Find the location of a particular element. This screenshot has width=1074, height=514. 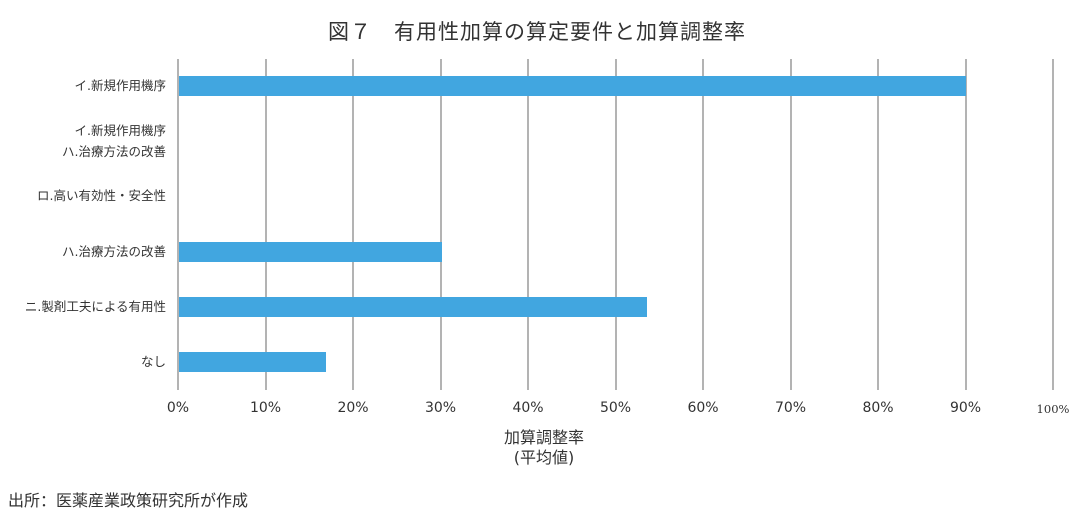

x-axis-tick-label: 80% is located at coordinates (878, 408).